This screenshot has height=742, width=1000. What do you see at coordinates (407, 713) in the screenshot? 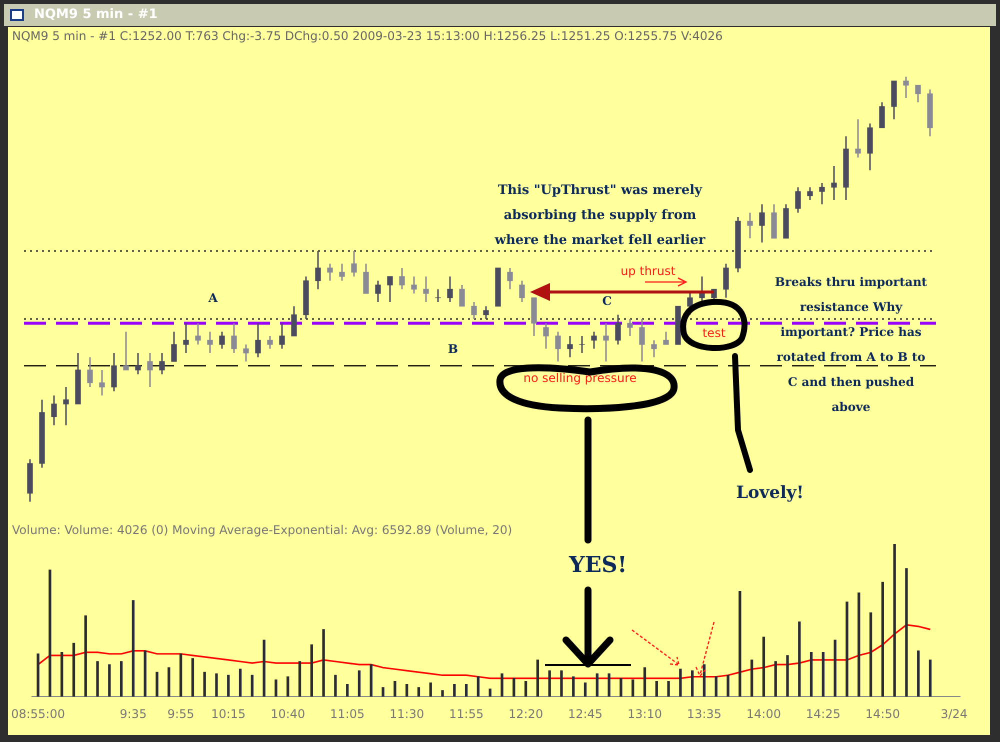
I see `x-tick-label: 11:30` at bounding box center [407, 713].